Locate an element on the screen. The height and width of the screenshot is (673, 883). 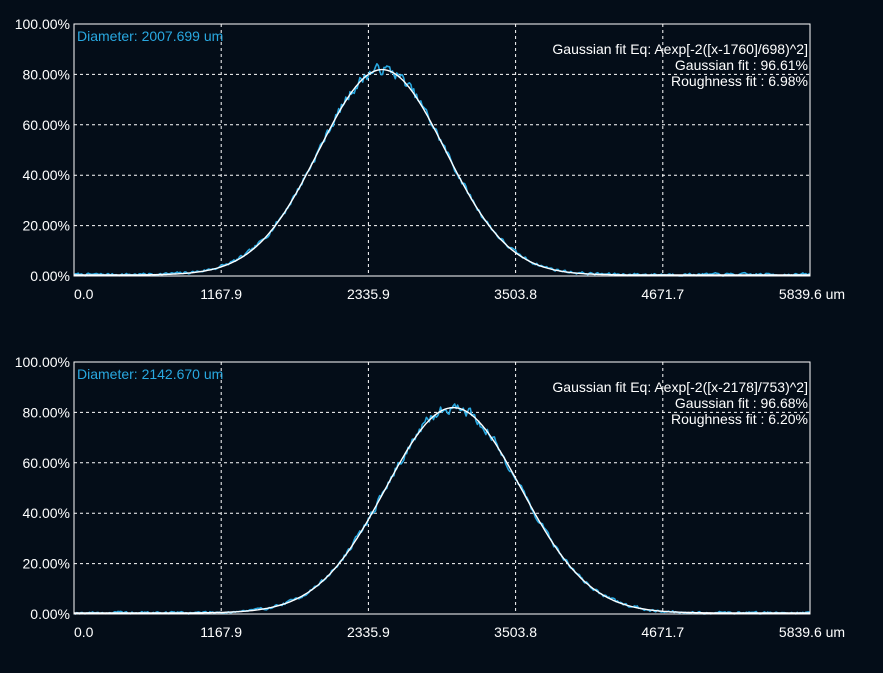
fit-annotation: Gaussian fit : 96.61% is located at coordinates (741, 65).